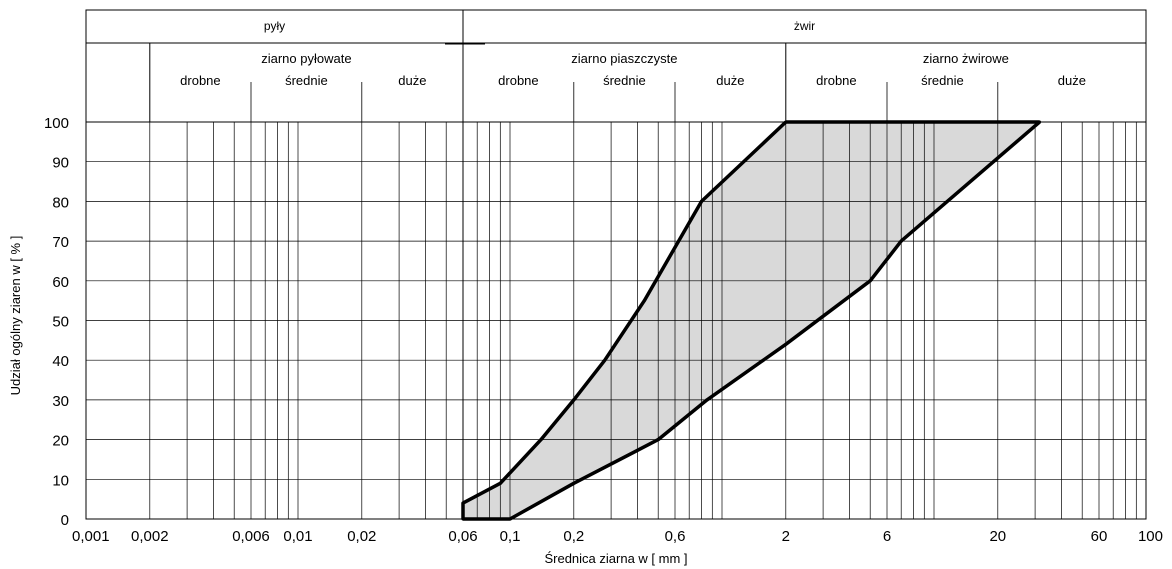 This screenshot has height=569, width=1172. Describe the element at coordinates (297, 536) in the screenshot. I see `x-tick-label: 0,01` at that location.